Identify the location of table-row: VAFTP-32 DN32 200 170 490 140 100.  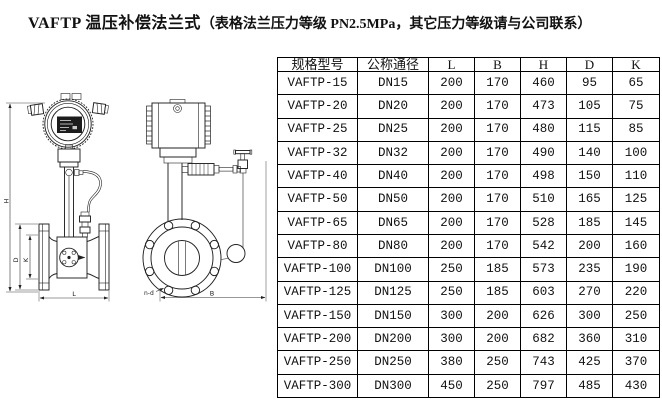
(468, 153).